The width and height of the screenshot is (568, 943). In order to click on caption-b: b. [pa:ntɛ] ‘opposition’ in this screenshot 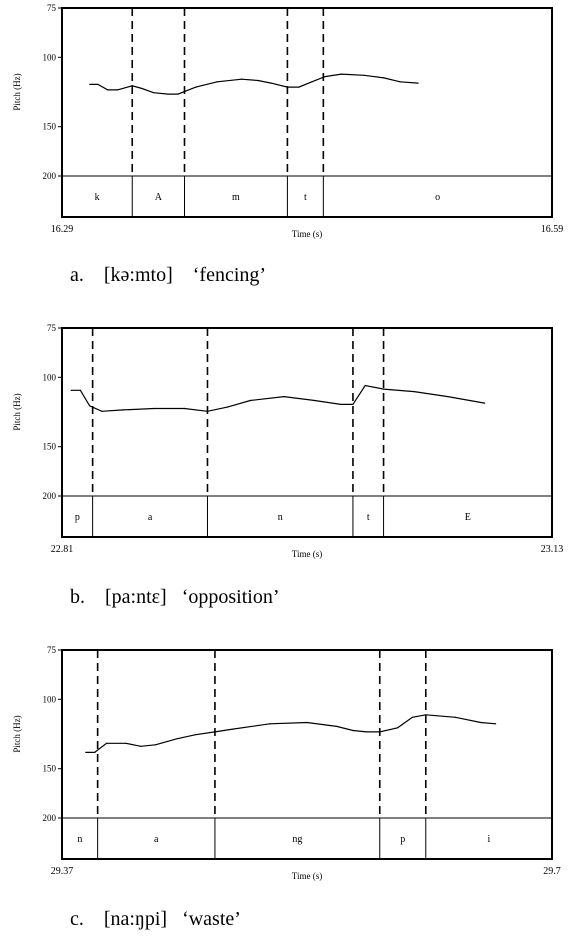, I will do `click(175, 597)`.